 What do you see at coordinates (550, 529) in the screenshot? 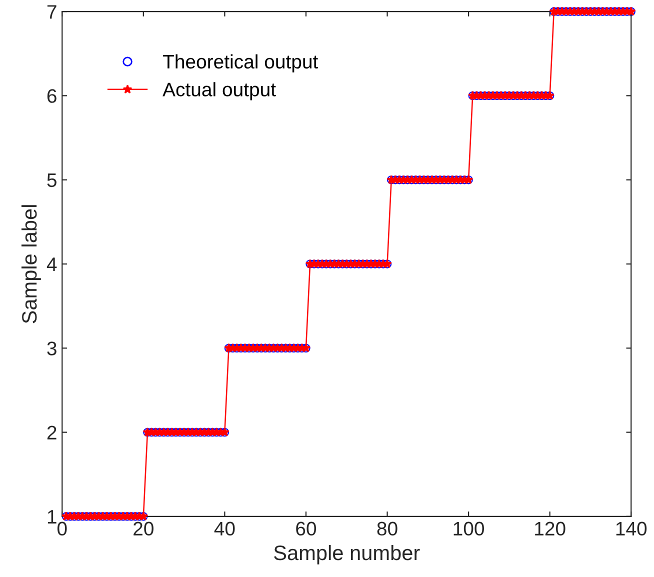
I see `x-tick-label: 120` at bounding box center [550, 529].